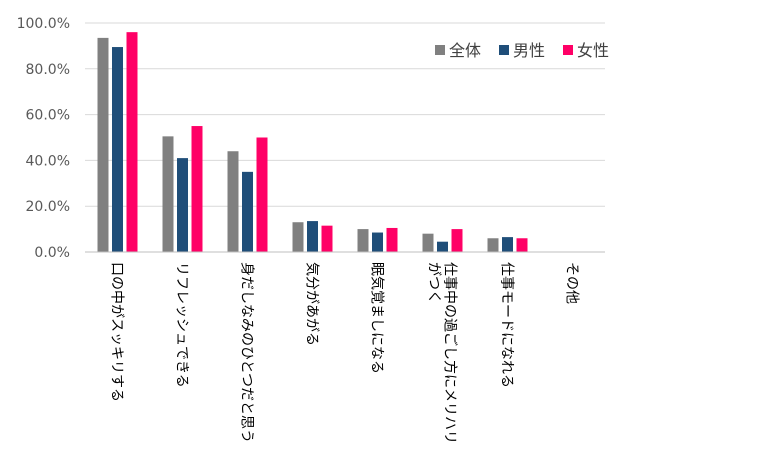 Image resolution: width=777 pixels, height=475 pixels. I want to click on category-label: 眠気覚ましになる, so click(377, 318).